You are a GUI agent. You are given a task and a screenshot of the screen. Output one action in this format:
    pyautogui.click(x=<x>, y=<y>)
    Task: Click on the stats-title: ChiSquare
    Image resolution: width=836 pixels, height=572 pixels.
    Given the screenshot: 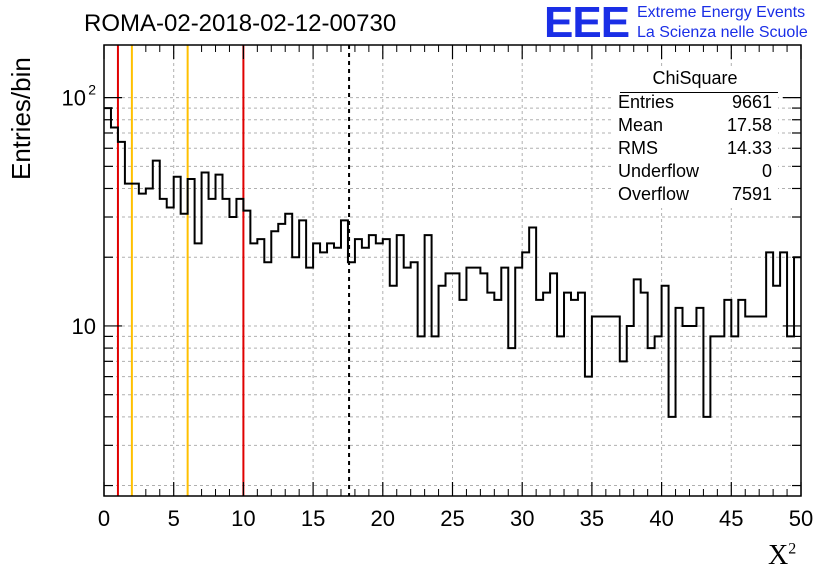 What is the action you would take?
    pyautogui.click(x=695, y=78)
    